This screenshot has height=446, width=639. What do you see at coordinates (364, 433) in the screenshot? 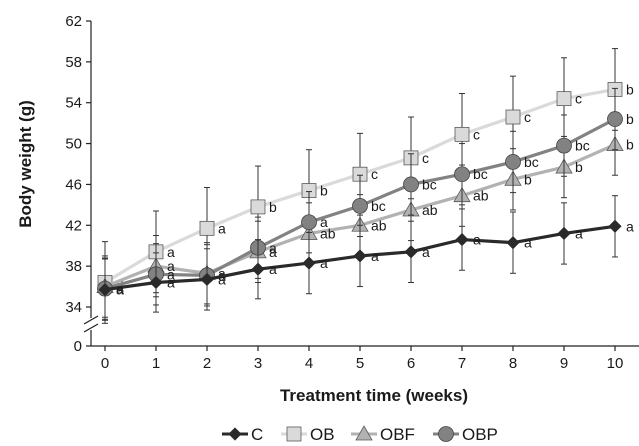
I see `legend-marker-obf` at bounding box center [364, 433].